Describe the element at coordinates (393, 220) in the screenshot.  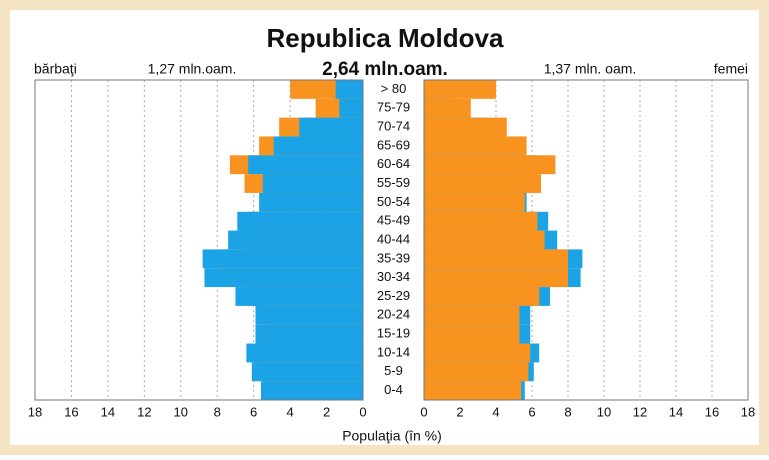
I see `category-label: 45-49` at that location.